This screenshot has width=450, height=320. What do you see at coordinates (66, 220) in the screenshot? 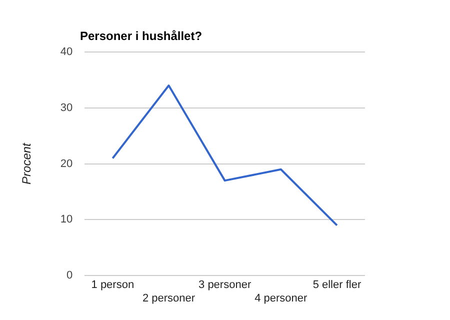
I see `y-tick-label: 10` at bounding box center [66, 220].